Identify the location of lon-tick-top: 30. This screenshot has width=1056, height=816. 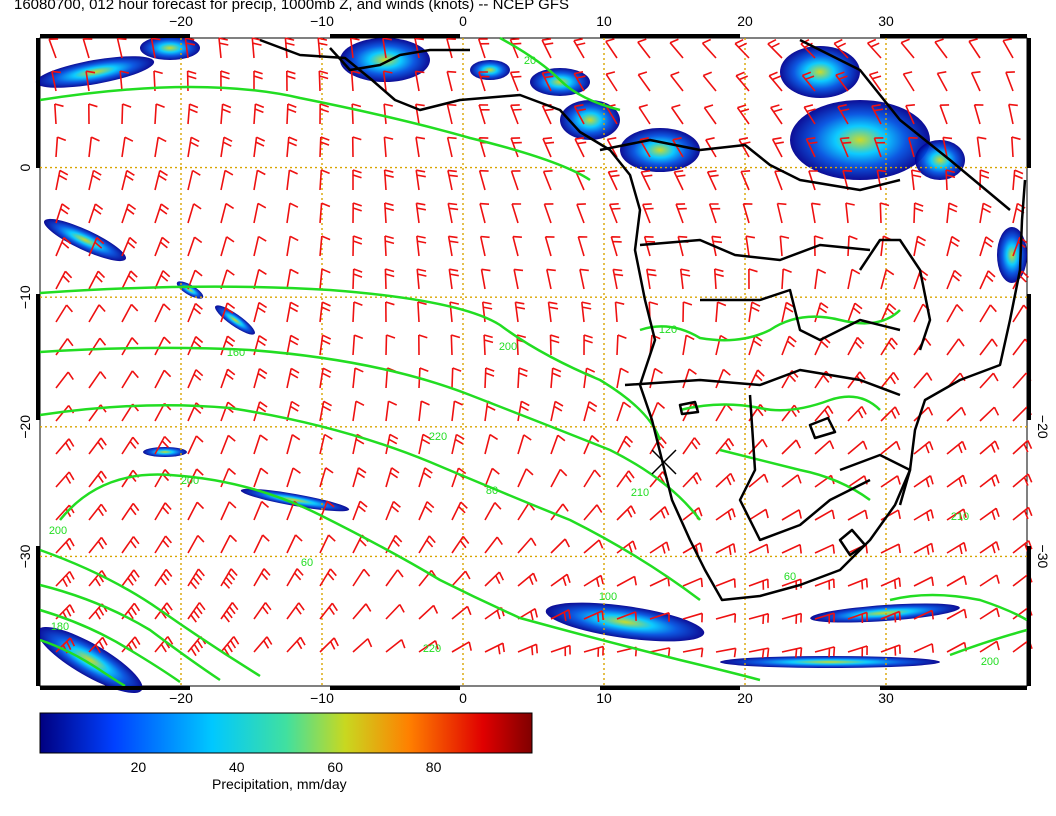
(886, 21).